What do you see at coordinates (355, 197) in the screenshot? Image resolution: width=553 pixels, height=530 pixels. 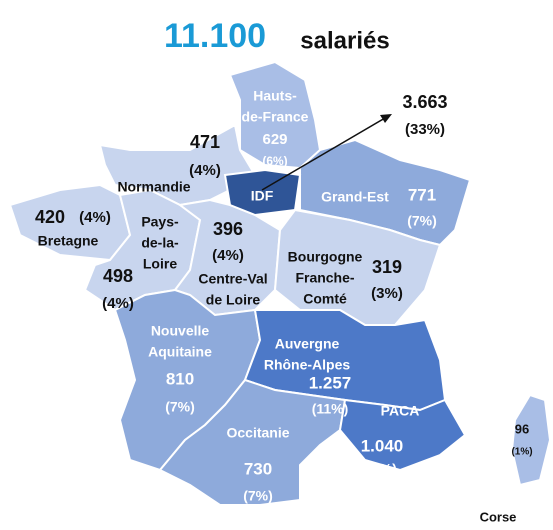 I see `region-name: Grand-Est` at bounding box center [355, 197].